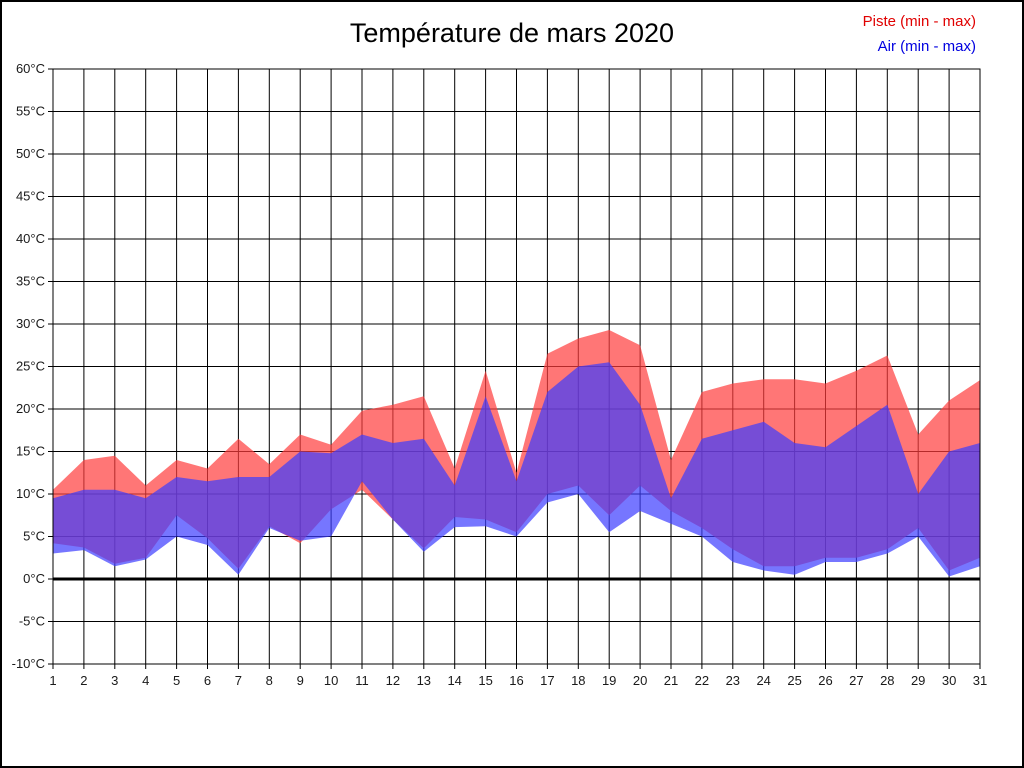 This screenshot has width=1024, height=768. What do you see at coordinates (114, 680) in the screenshot?
I see `x-axis-label: 3` at bounding box center [114, 680].